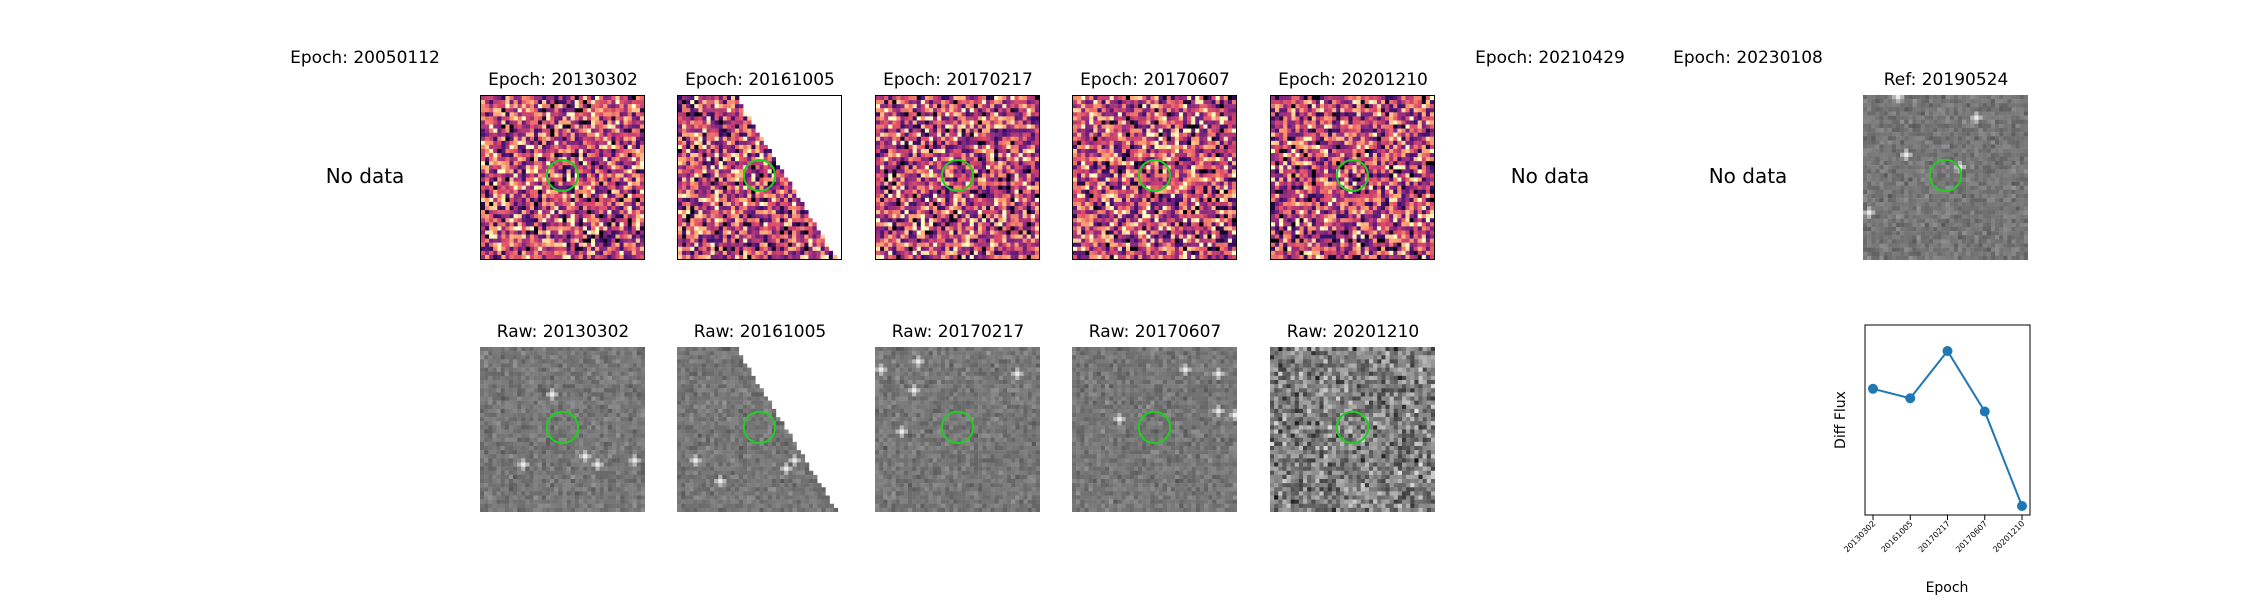 Image resolution: width=2250 pixels, height=600 pixels. What do you see at coordinates (1971, 536) in the screenshot?
I see `x-tick-label: 20170607` at bounding box center [1971, 536].